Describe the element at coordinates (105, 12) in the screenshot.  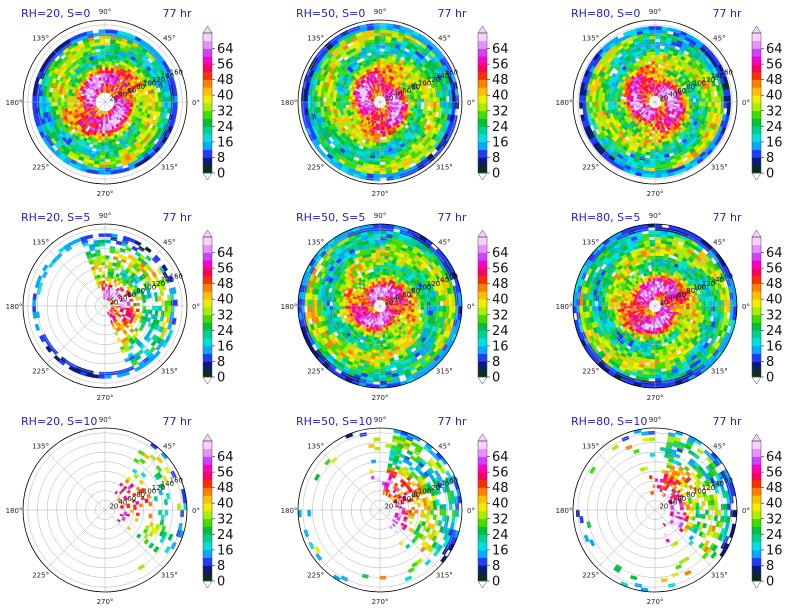
I see `angle-tick-label: 90°` at that location.